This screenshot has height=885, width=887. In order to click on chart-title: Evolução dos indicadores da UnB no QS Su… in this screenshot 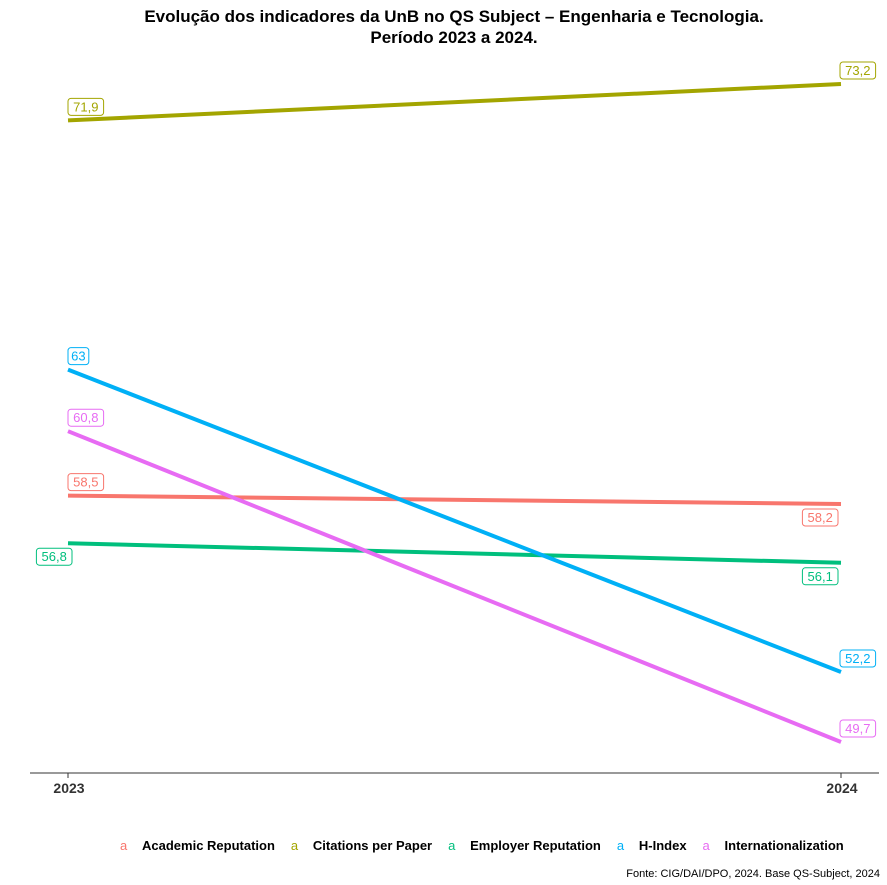, I will do `click(453, 16)`.